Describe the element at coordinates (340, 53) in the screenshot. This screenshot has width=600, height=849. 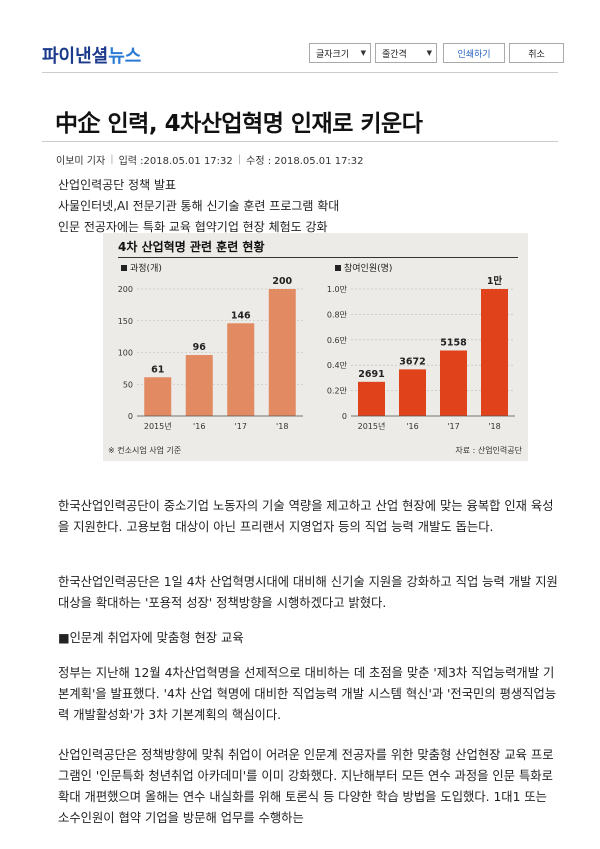
I see `font-size-select: 글자크기 ▼` at that location.